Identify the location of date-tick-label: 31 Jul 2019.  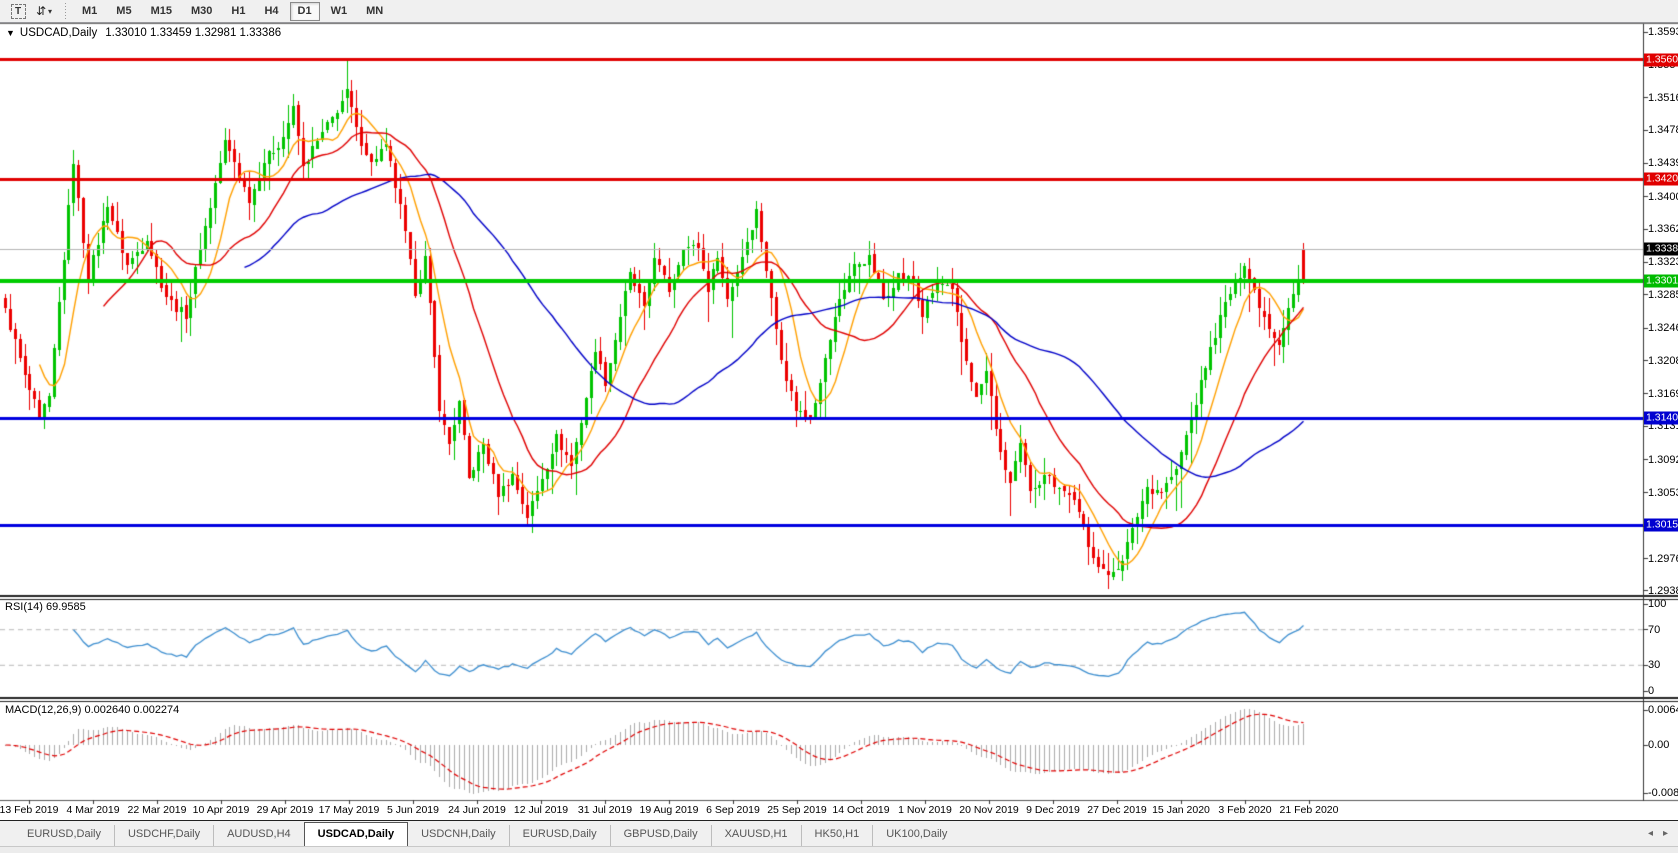
(605, 810).